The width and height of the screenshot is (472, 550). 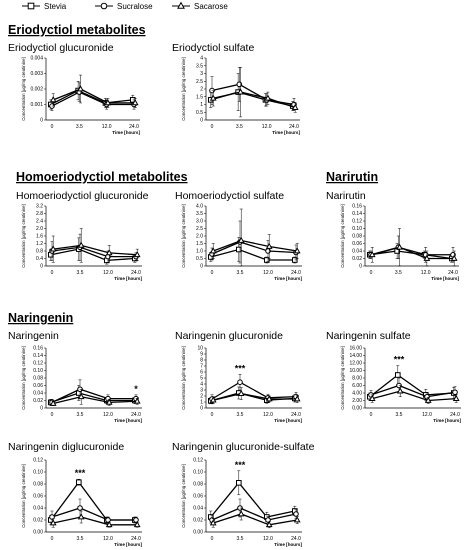 What do you see at coordinates (201, 59) in the screenshot?
I see `y-tick-label: 4` at bounding box center [201, 59].